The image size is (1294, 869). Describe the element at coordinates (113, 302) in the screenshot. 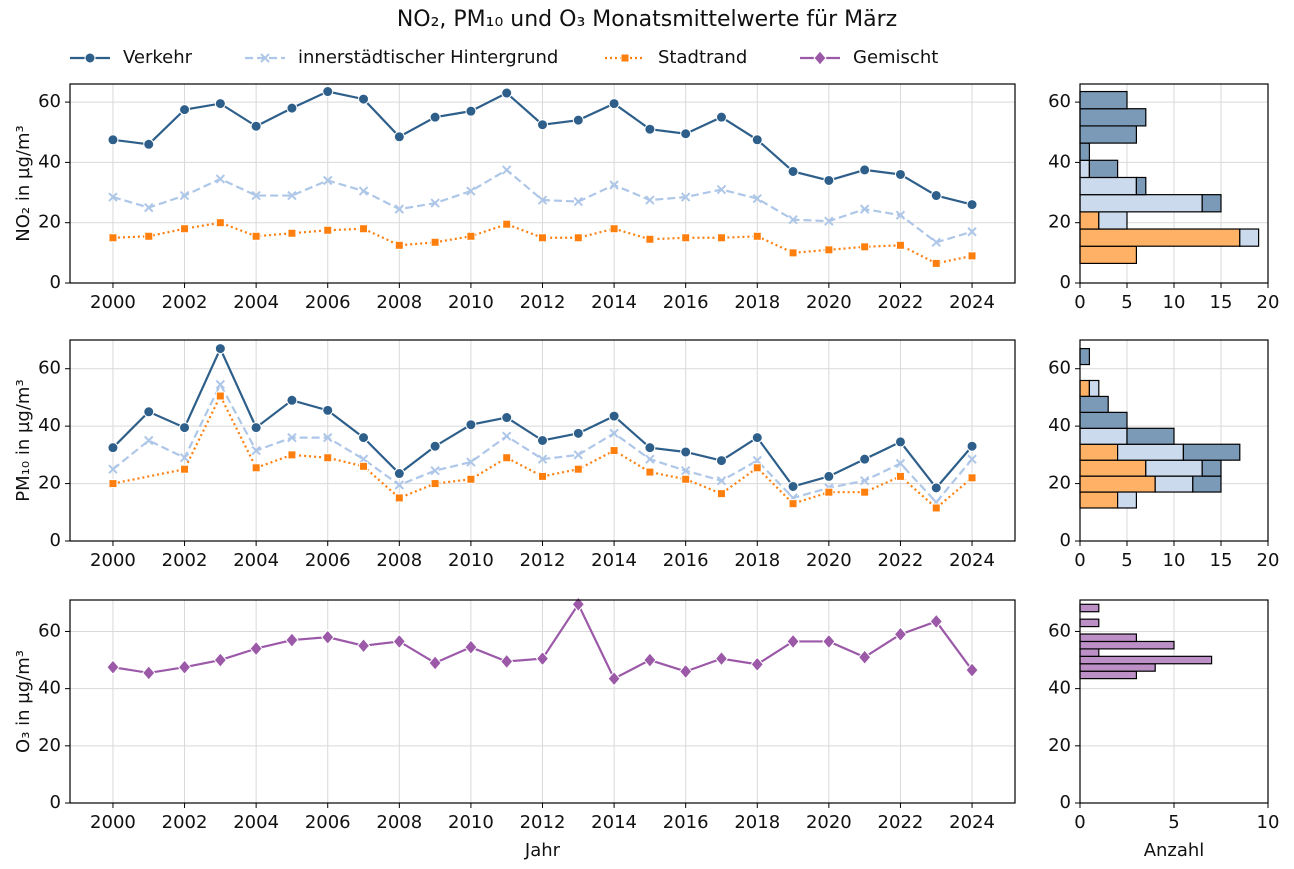

I see `x-tick-label: 2000` at that location.